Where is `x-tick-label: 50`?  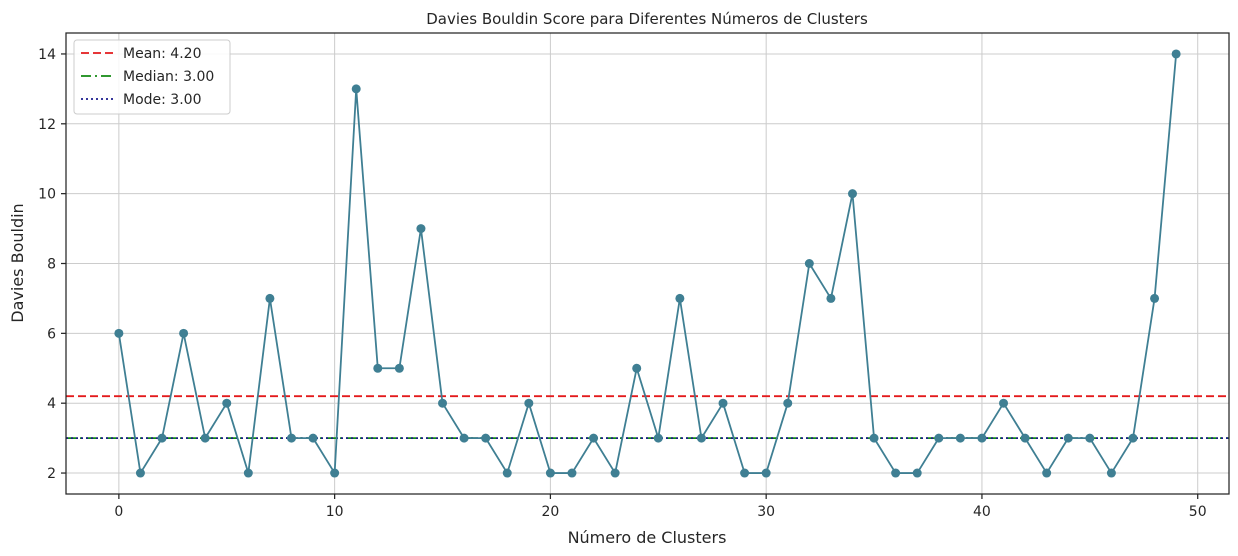
x-tick-label: 50 is located at coordinates (1198, 512).